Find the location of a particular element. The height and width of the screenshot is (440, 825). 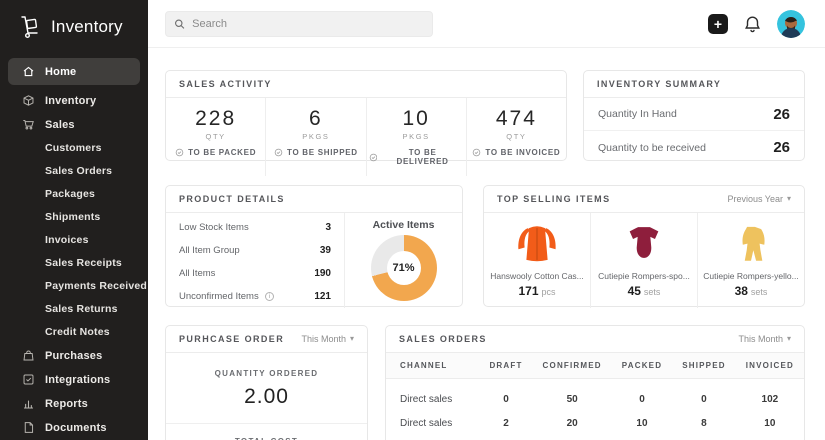

table-row: Direct sales 0 50 0 0 102 is located at coordinates (589, 399).